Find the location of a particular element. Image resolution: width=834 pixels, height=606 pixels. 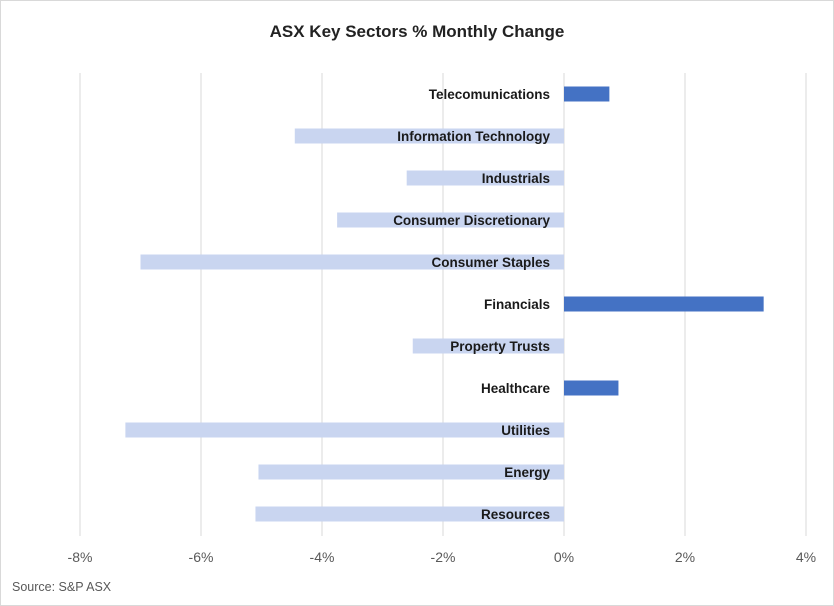

category-label: Financials is located at coordinates (517, 304).